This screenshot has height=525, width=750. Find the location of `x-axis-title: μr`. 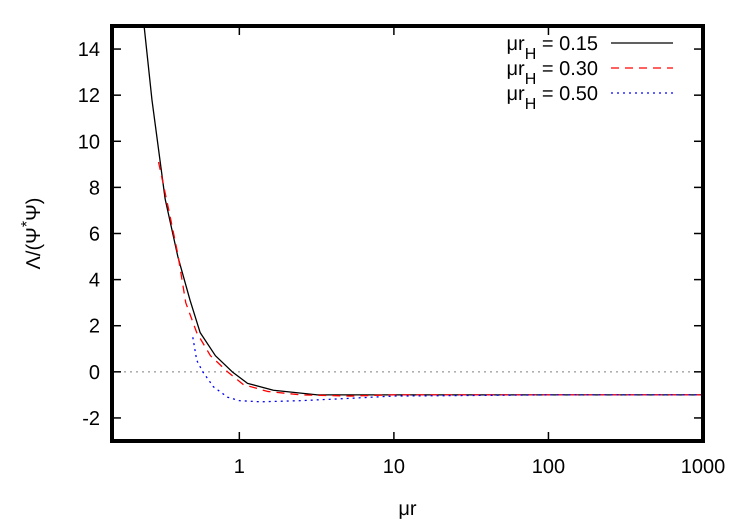

x-axis-title: μr is located at coordinates (407, 509).